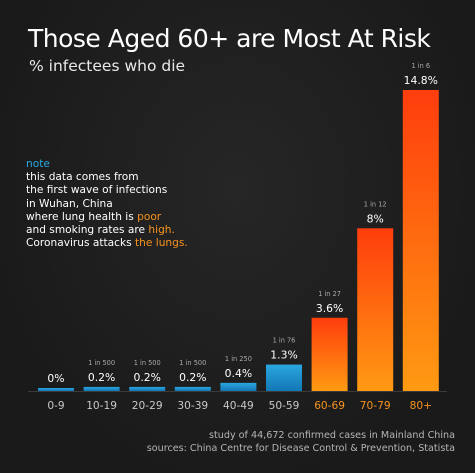 This screenshot has width=475, height=473. Describe the element at coordinates (101, 406) in the screenshot. I see `x-tick-label-10-19: 10-19` at that location.